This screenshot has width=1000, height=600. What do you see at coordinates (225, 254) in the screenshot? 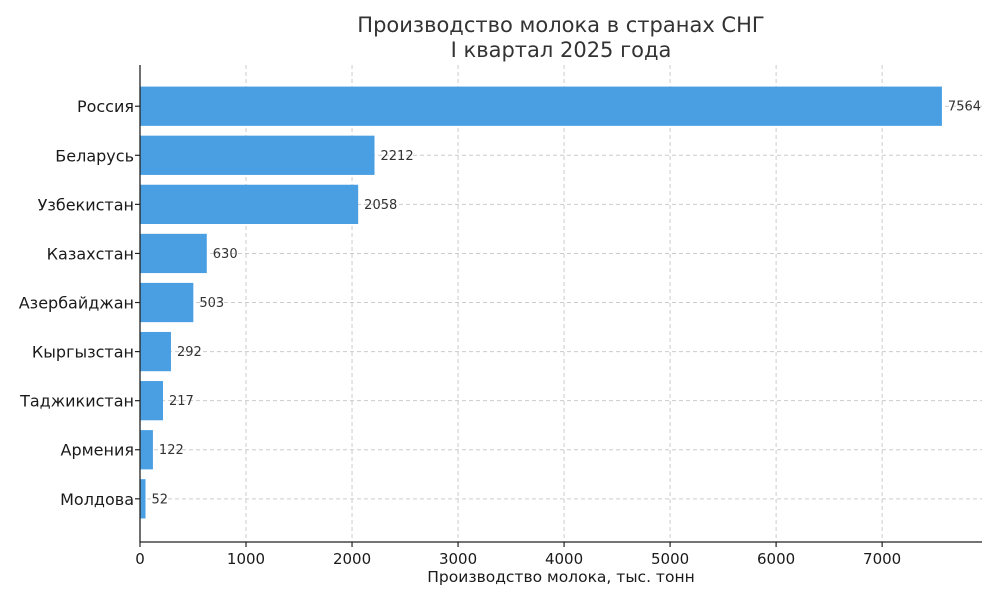
I see `value-label: 630` at bounding box center [225, 254].